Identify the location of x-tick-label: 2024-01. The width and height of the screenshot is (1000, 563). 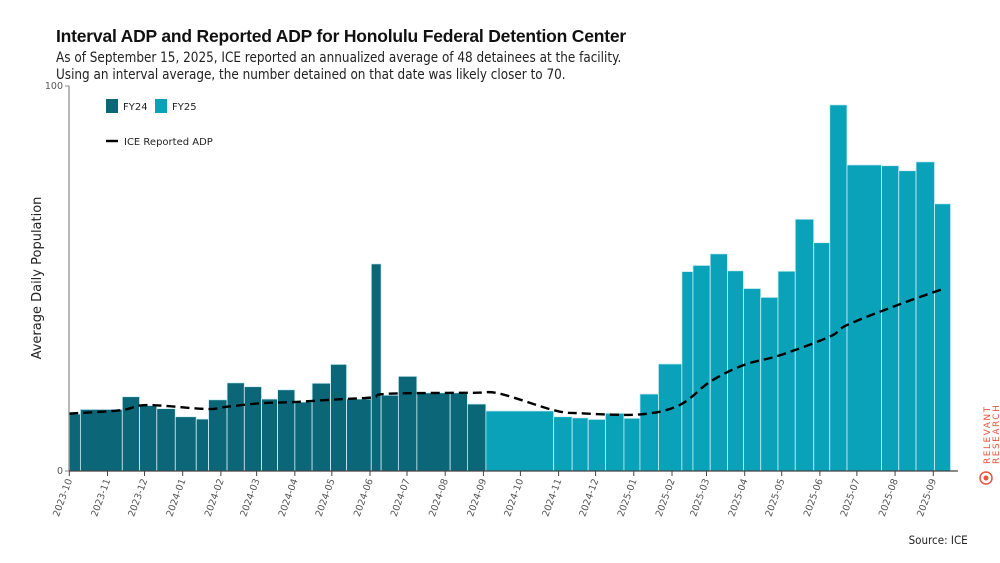
(177, 497).